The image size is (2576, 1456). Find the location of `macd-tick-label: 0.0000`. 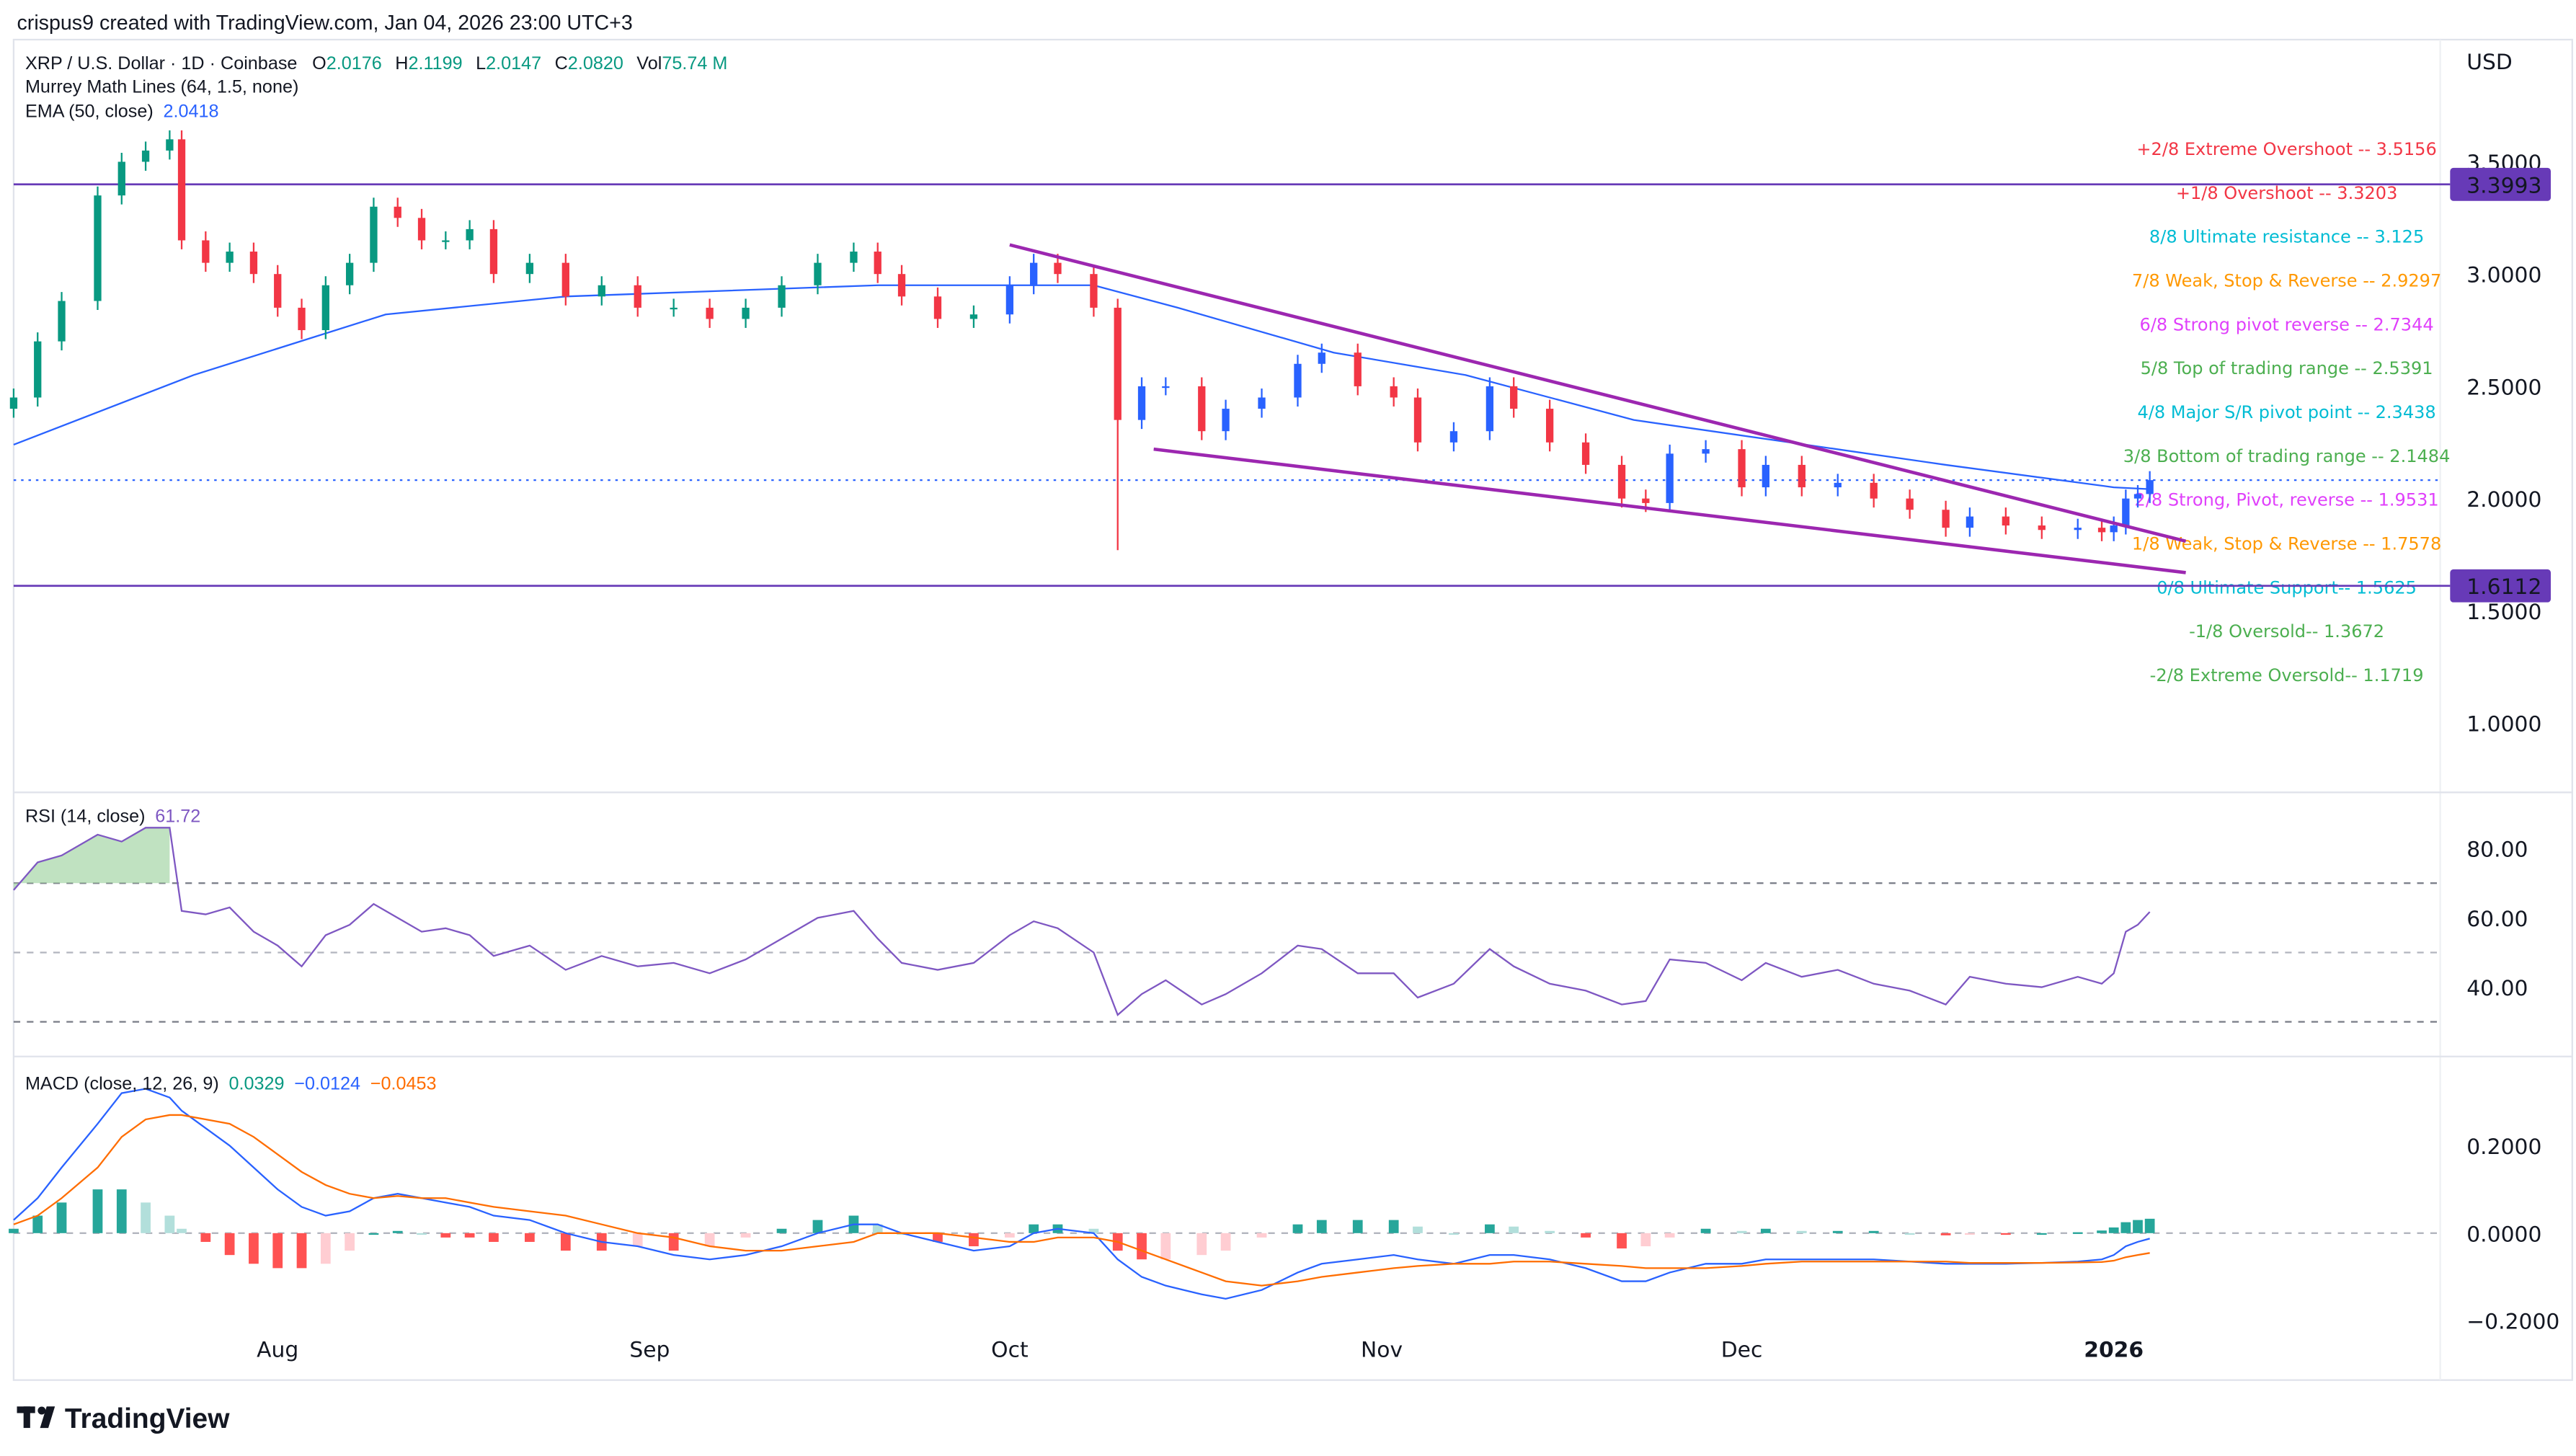

macd-tick-label: 0.0000 is located at coordinates (2503, 1234).